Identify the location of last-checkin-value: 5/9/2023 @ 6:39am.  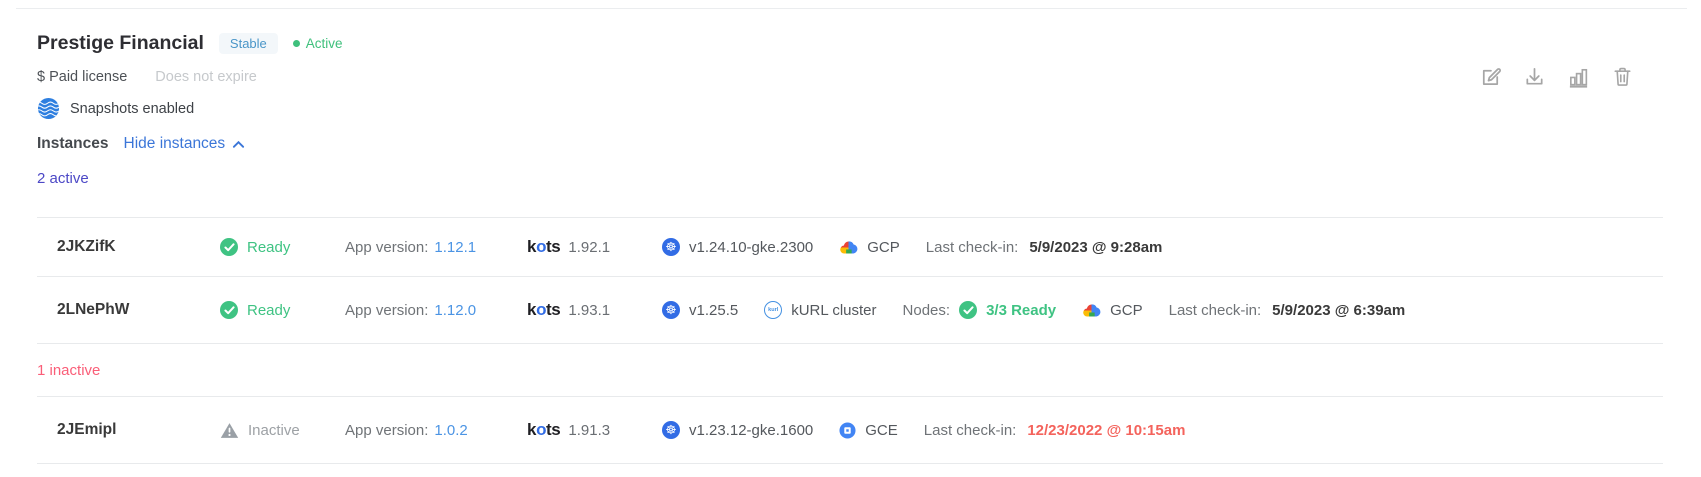
(1339, 310).